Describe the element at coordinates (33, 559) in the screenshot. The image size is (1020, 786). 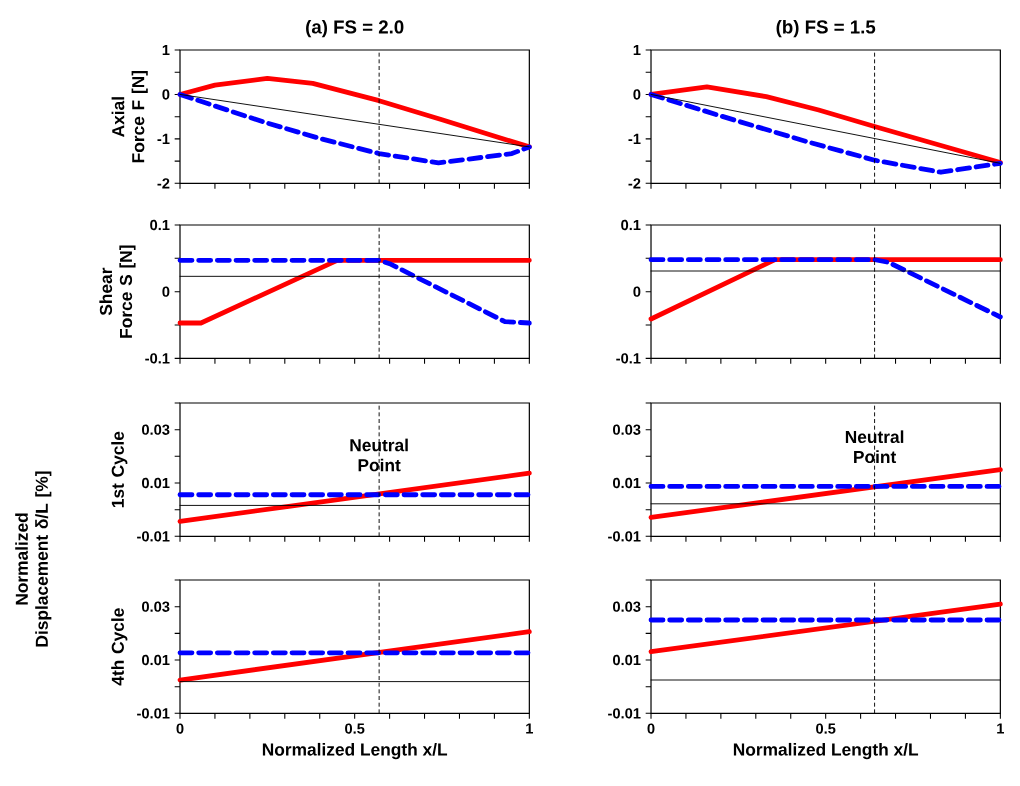
I see `text: Normalized Displacement δ/L [%]` at that location.